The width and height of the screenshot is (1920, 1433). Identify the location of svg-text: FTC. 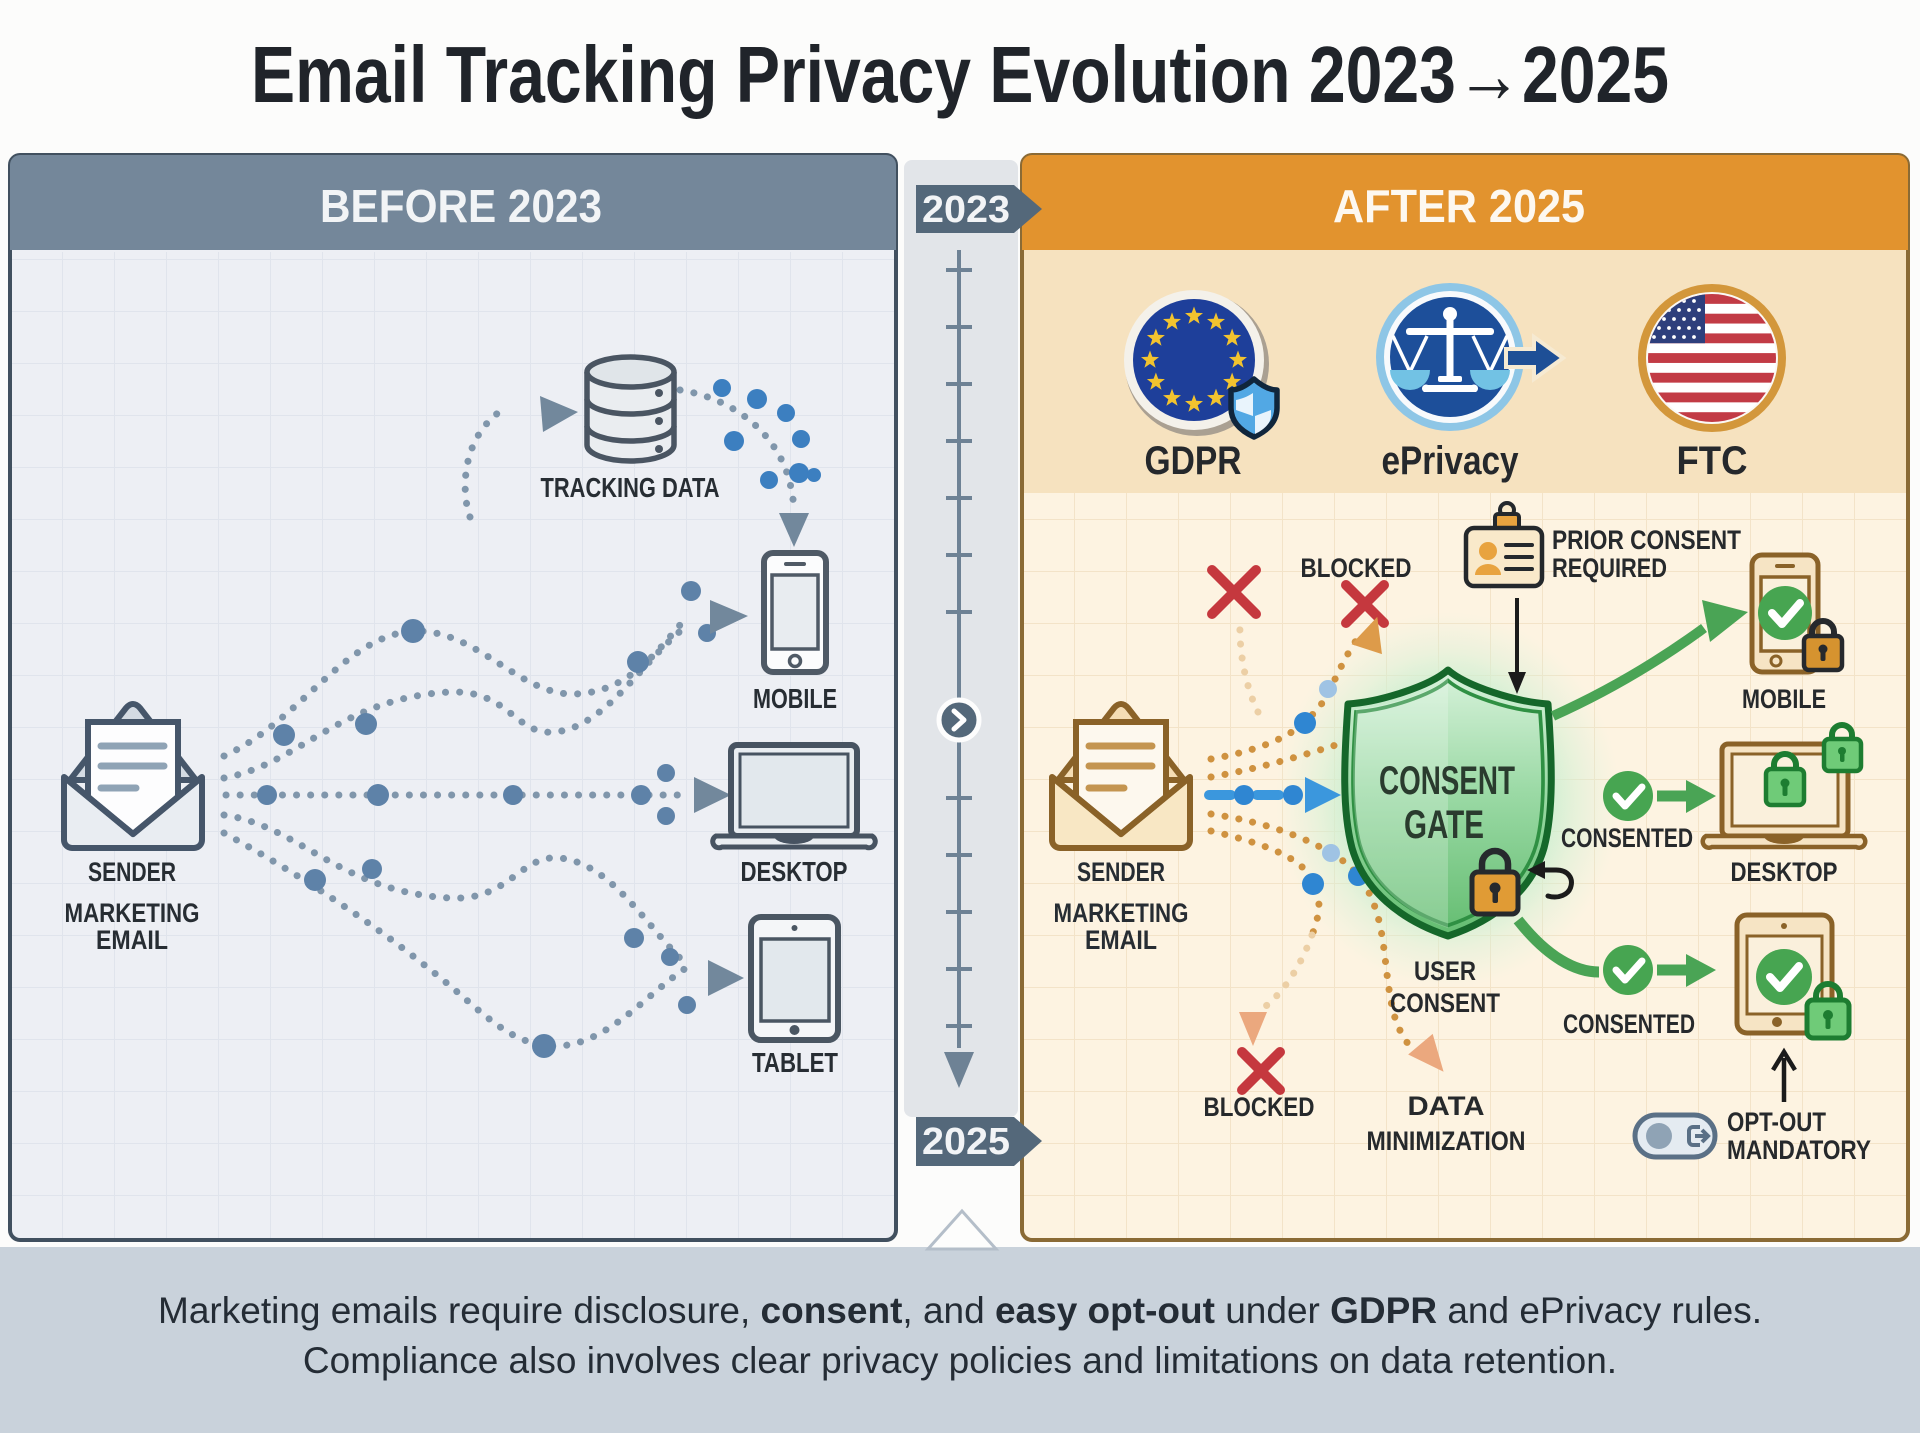
(1712, 461).